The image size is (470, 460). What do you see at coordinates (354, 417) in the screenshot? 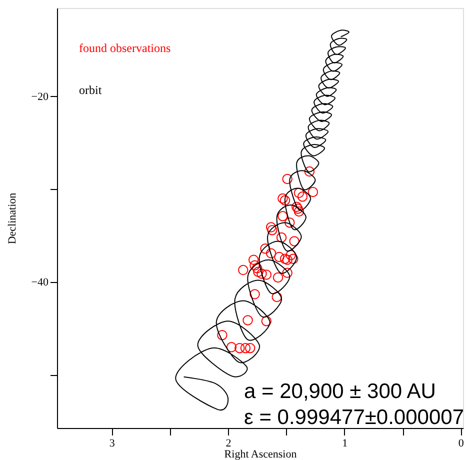
I see `annotation: ε = 0.999477±0.000007` at bounding box center [354, 417].